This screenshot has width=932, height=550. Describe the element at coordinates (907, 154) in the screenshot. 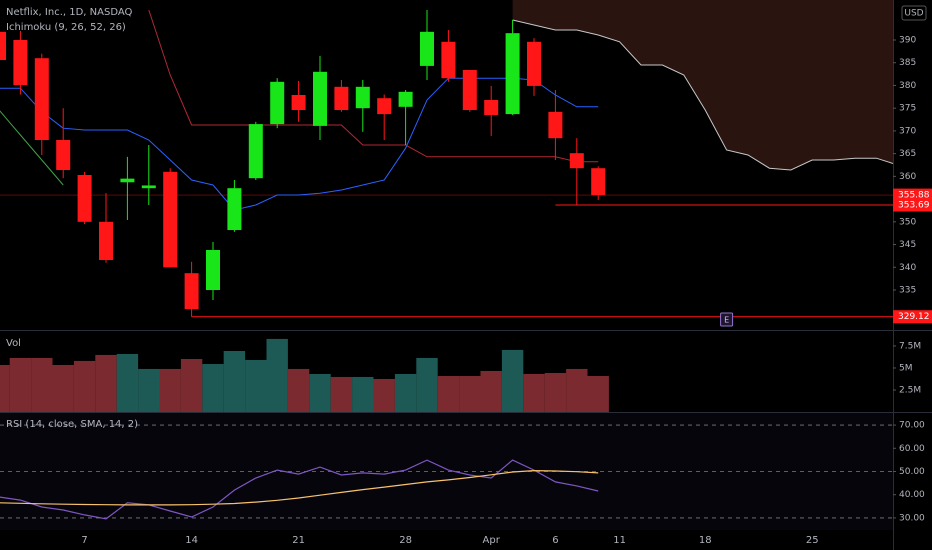

I see `y-tick-label: 365` at that location.